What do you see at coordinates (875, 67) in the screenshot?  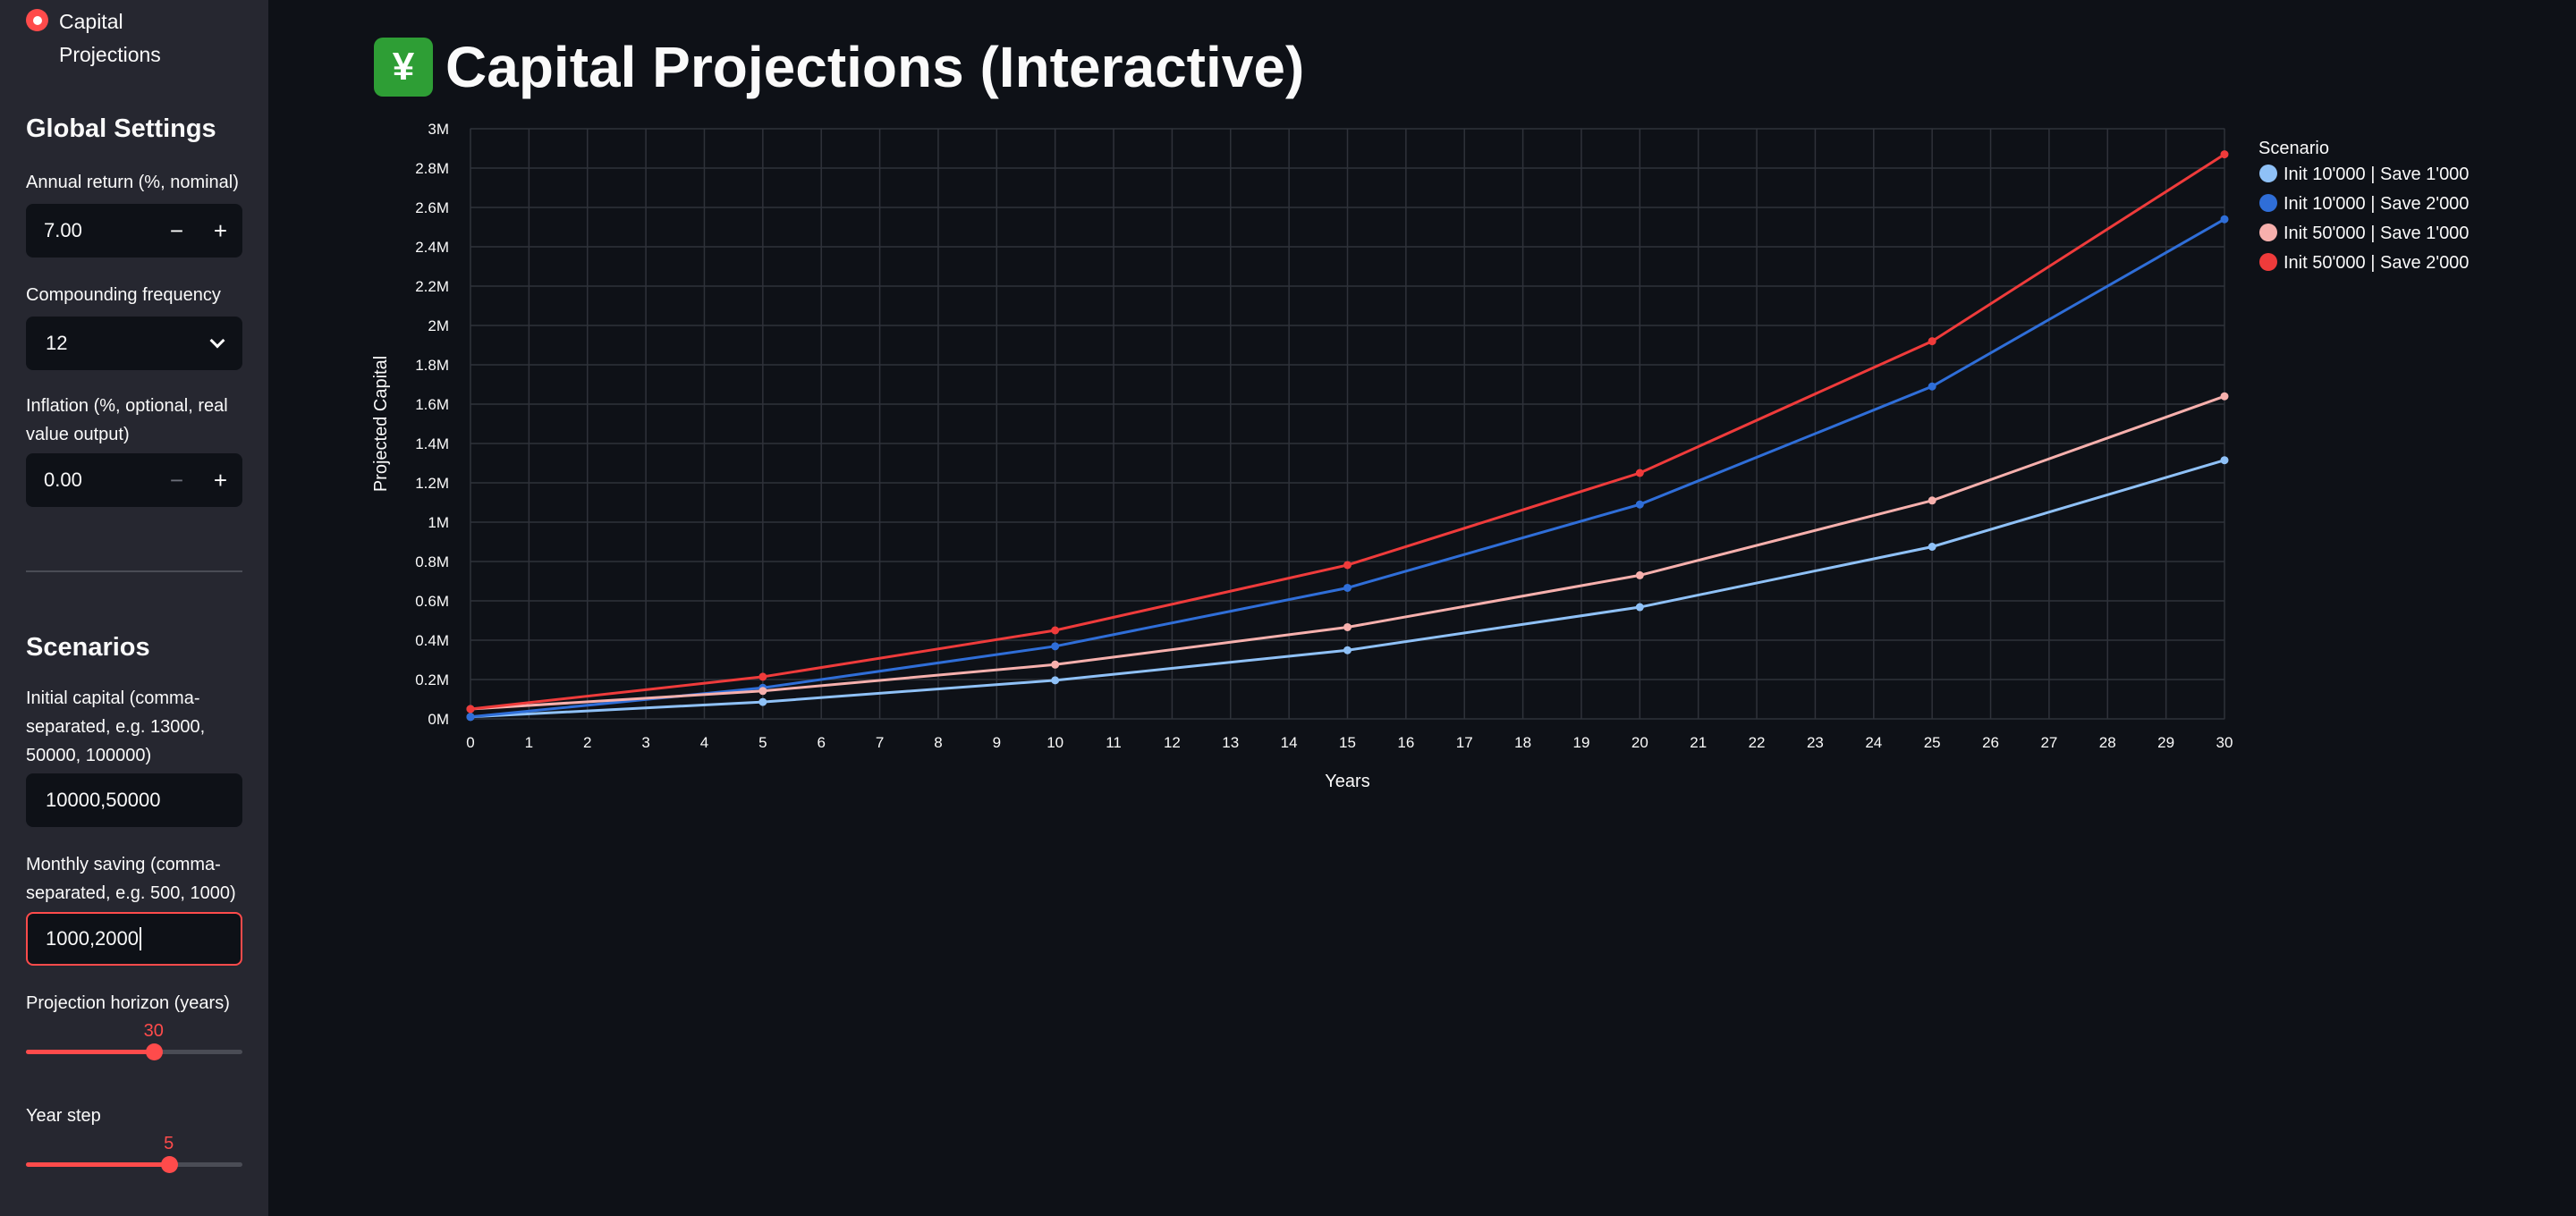 I see `page-title-text: Capital Projections (Interactive)` at bounding box center [875, 67].